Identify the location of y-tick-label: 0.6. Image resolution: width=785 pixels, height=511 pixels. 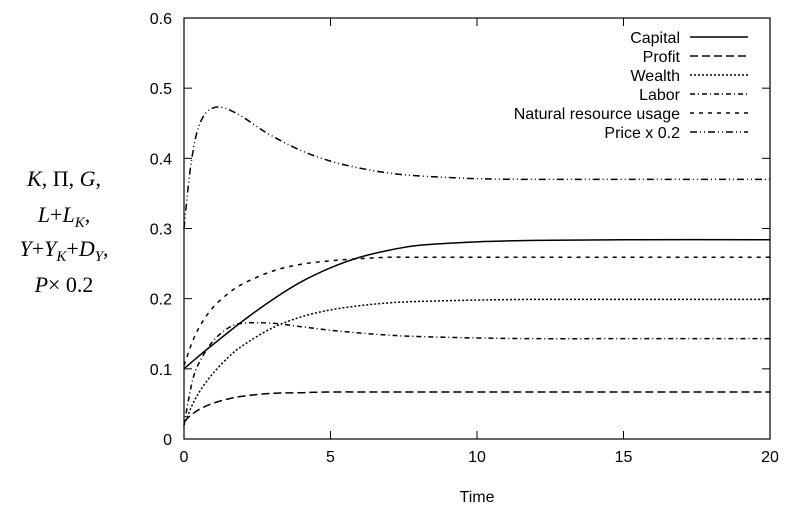
(161, 19).